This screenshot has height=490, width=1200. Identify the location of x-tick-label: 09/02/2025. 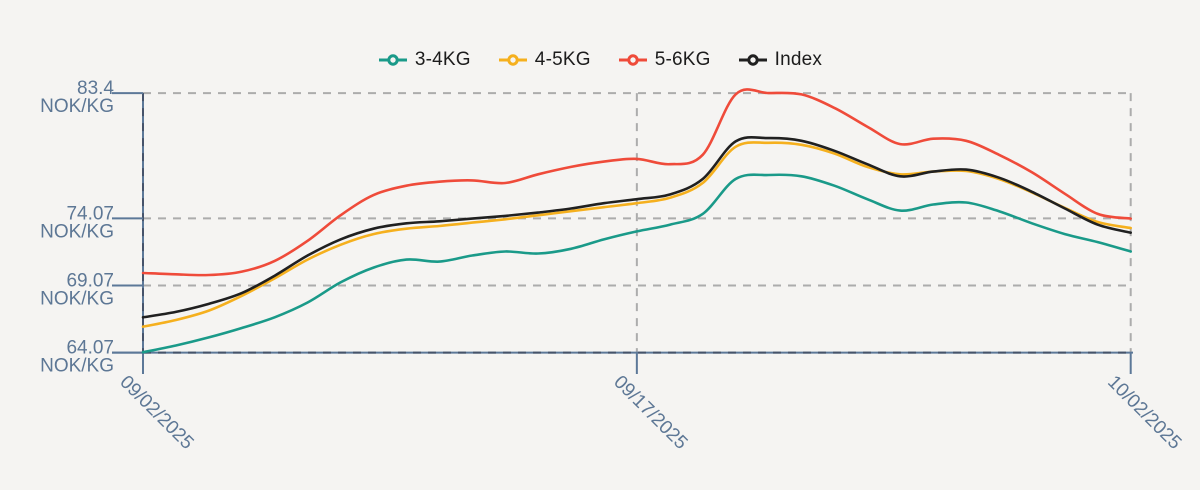
(156, 413).